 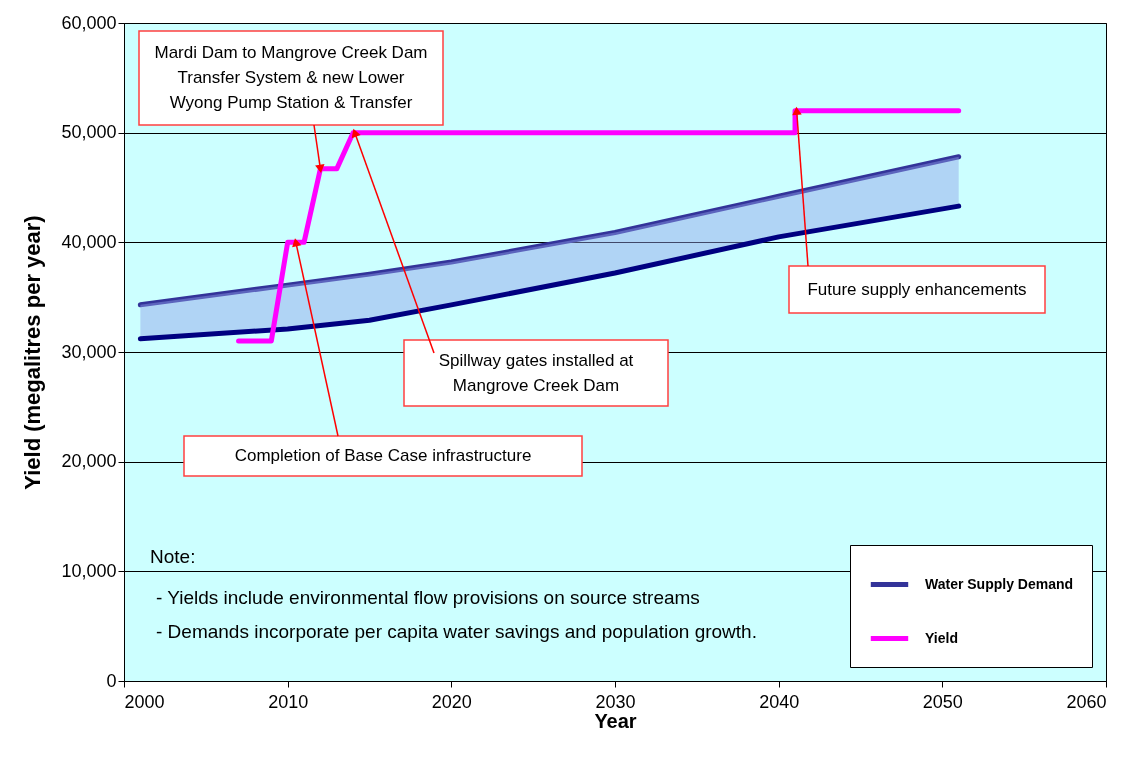 What do you see at coordinates (89, 570) in the screenshot?
I see `y-tick-label: 10,000` at bounding box center [89, 570].